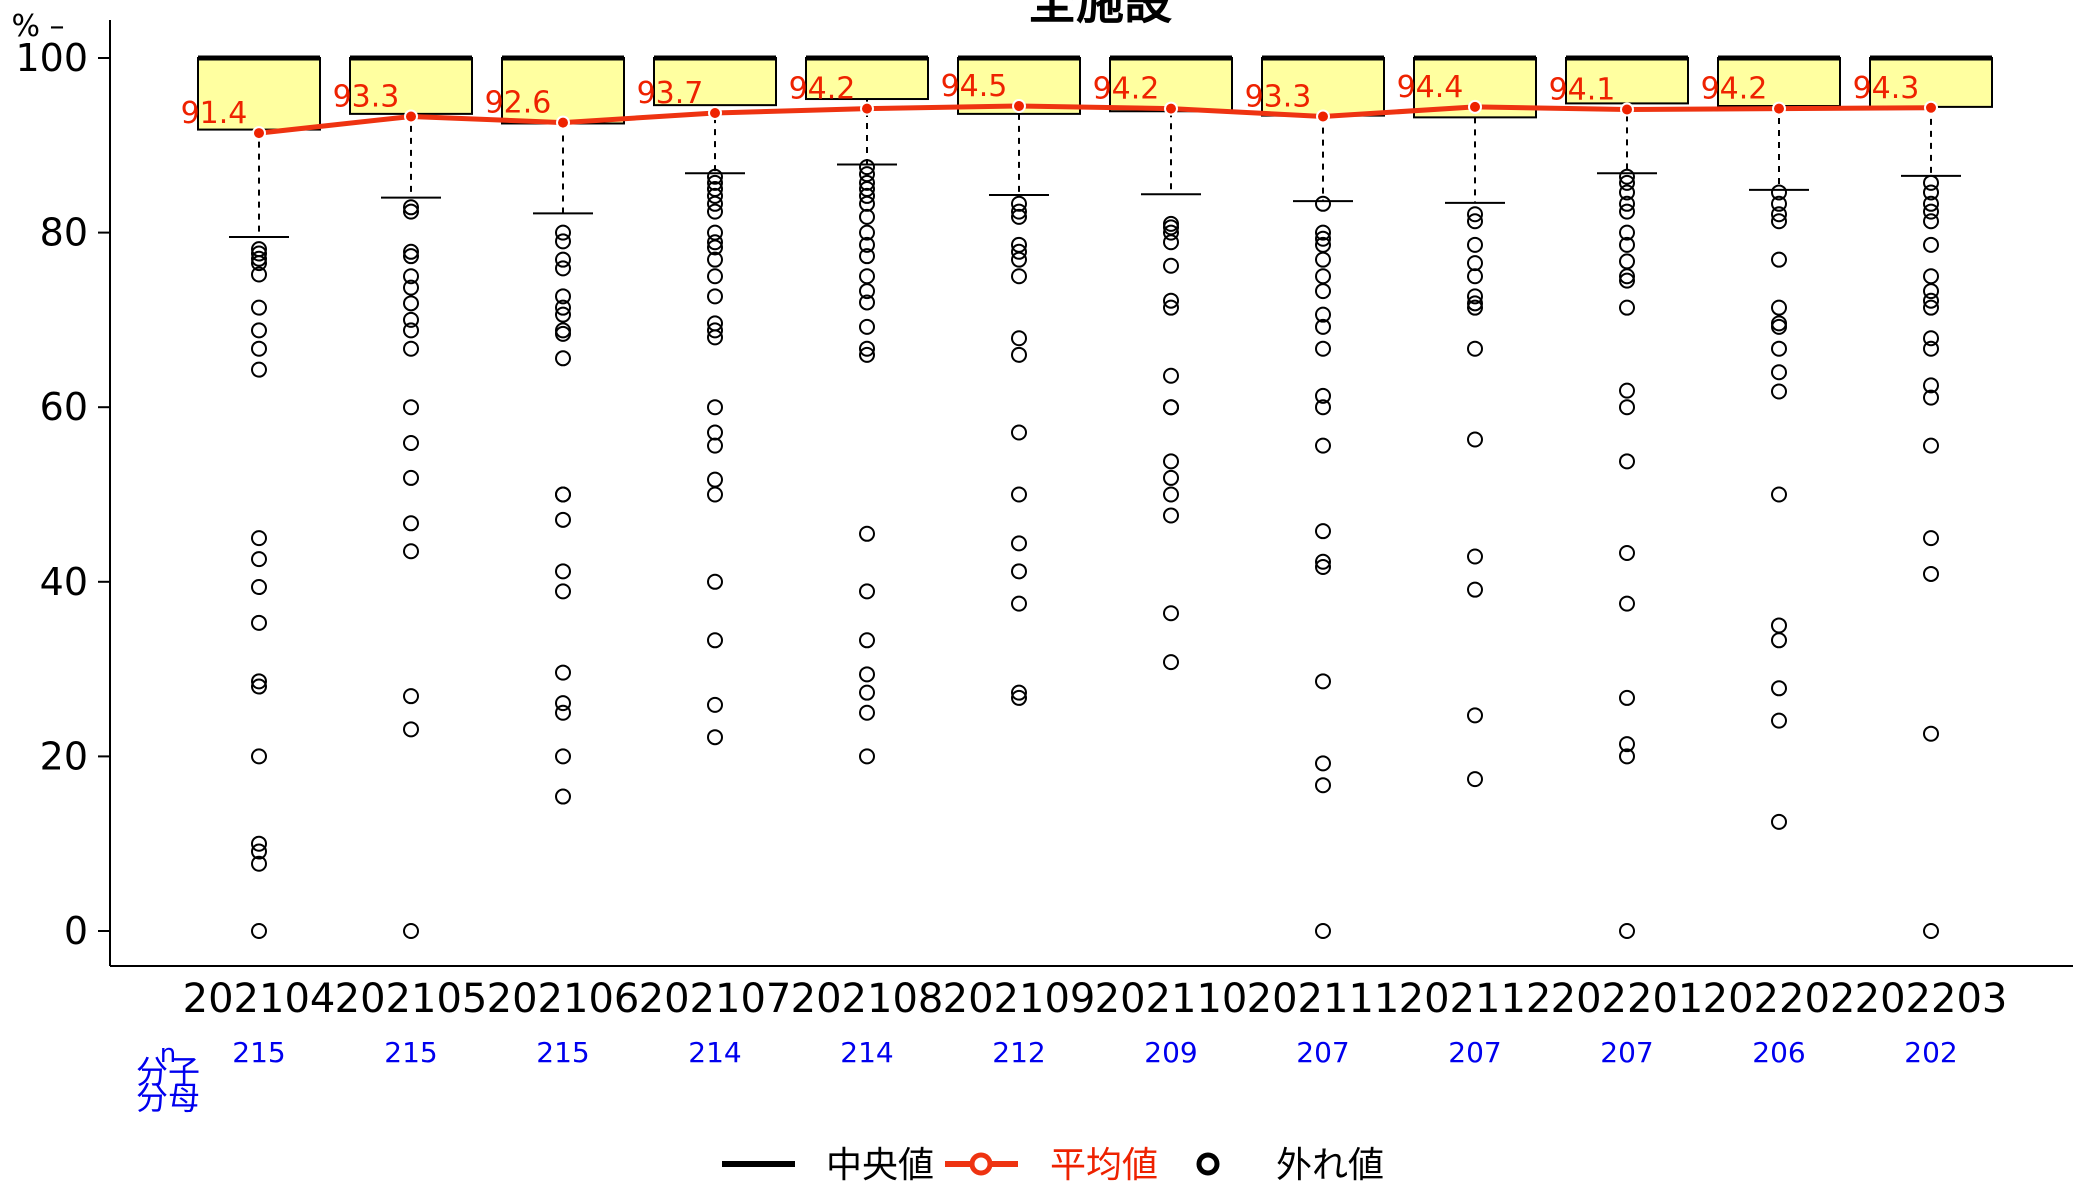 This screenshot has height=1184, width=2073. Describe the element at coordinates (1171, 999) in the screenshot. I see `x-tick-label: 202110` at that location.